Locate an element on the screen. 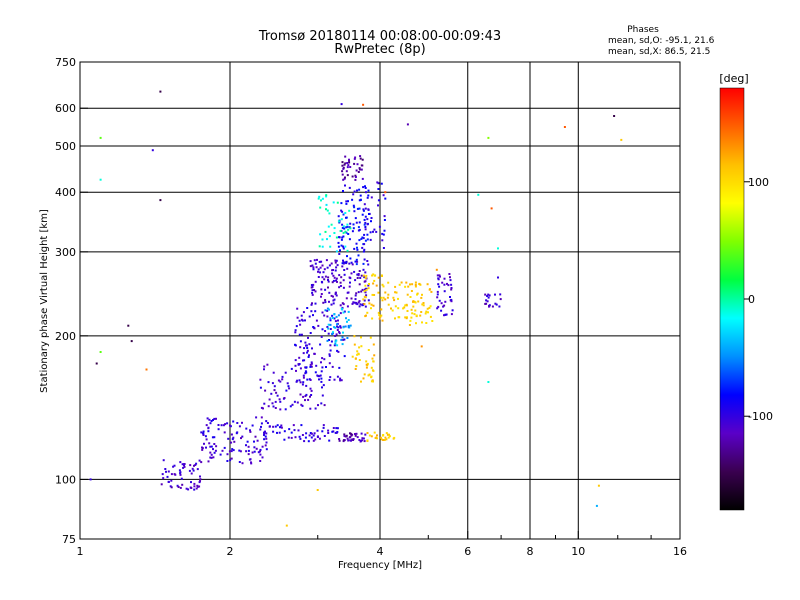 Image resolution: width=800 pixels, height=600 pixels. x-tick-label: 2 is located at coordinates (230, 551).